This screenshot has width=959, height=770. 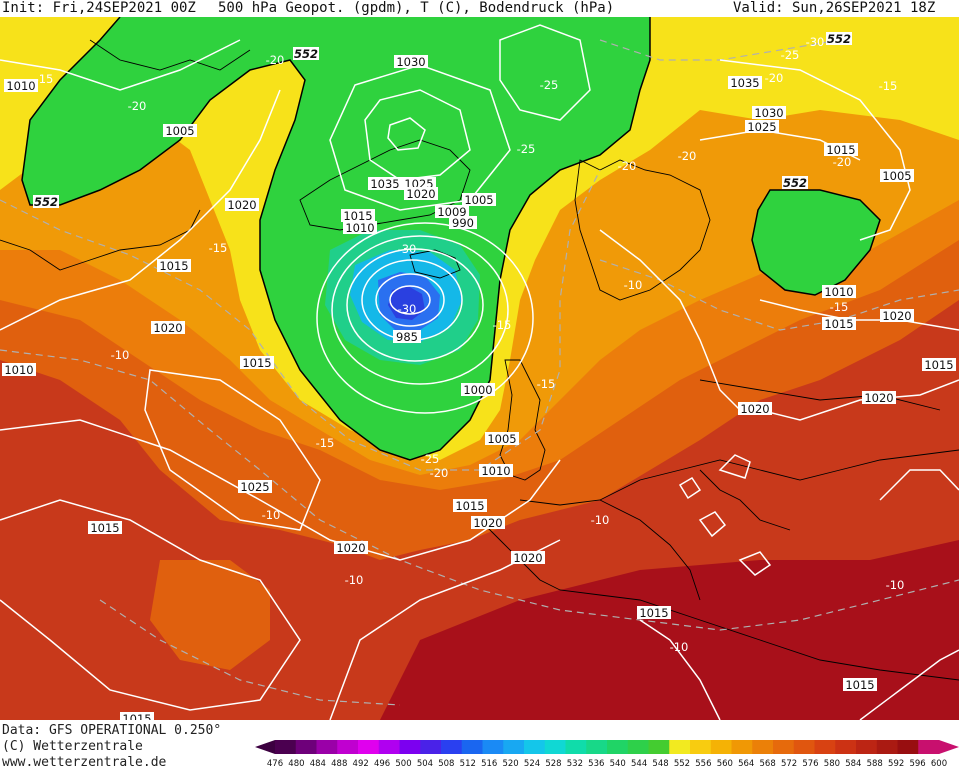 I want to click on scale-tick-label: 492, so click(x=361, y=764).